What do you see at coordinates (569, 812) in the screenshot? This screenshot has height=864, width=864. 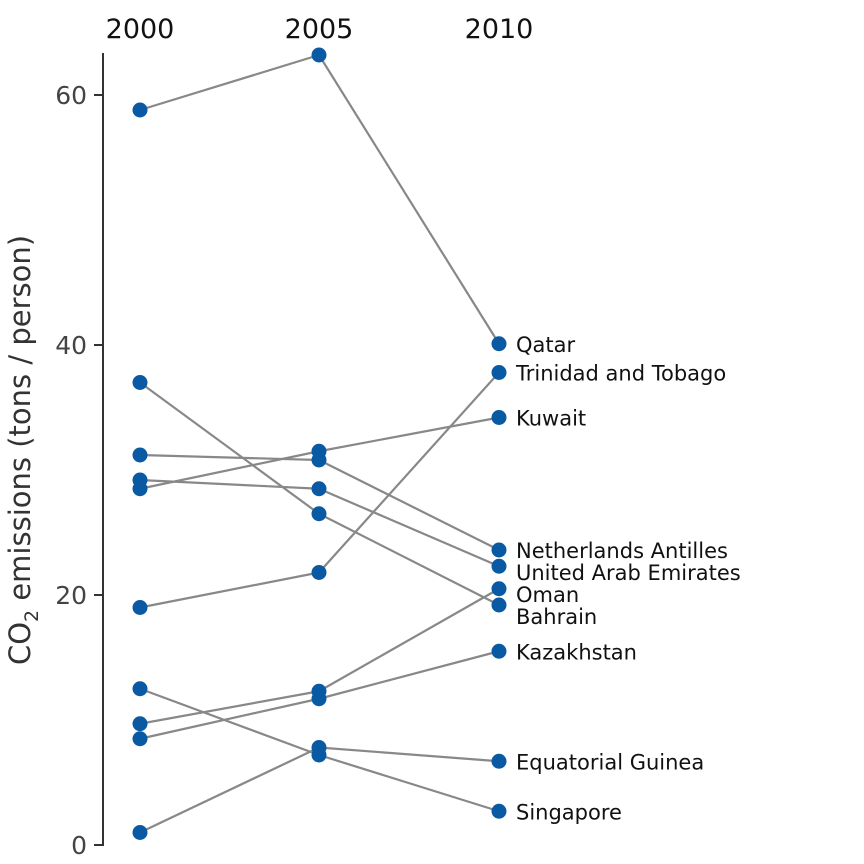 I see `series-label: Singapore` at bounding box center [569, 812].